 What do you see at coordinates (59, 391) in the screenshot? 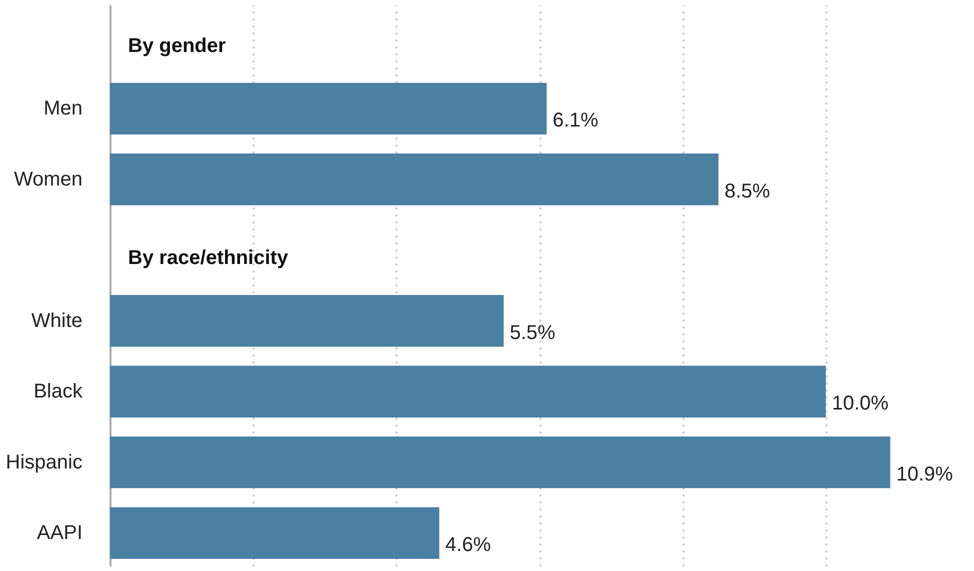
I see `y-tick-label: Black` at bounding box center [59, 391].